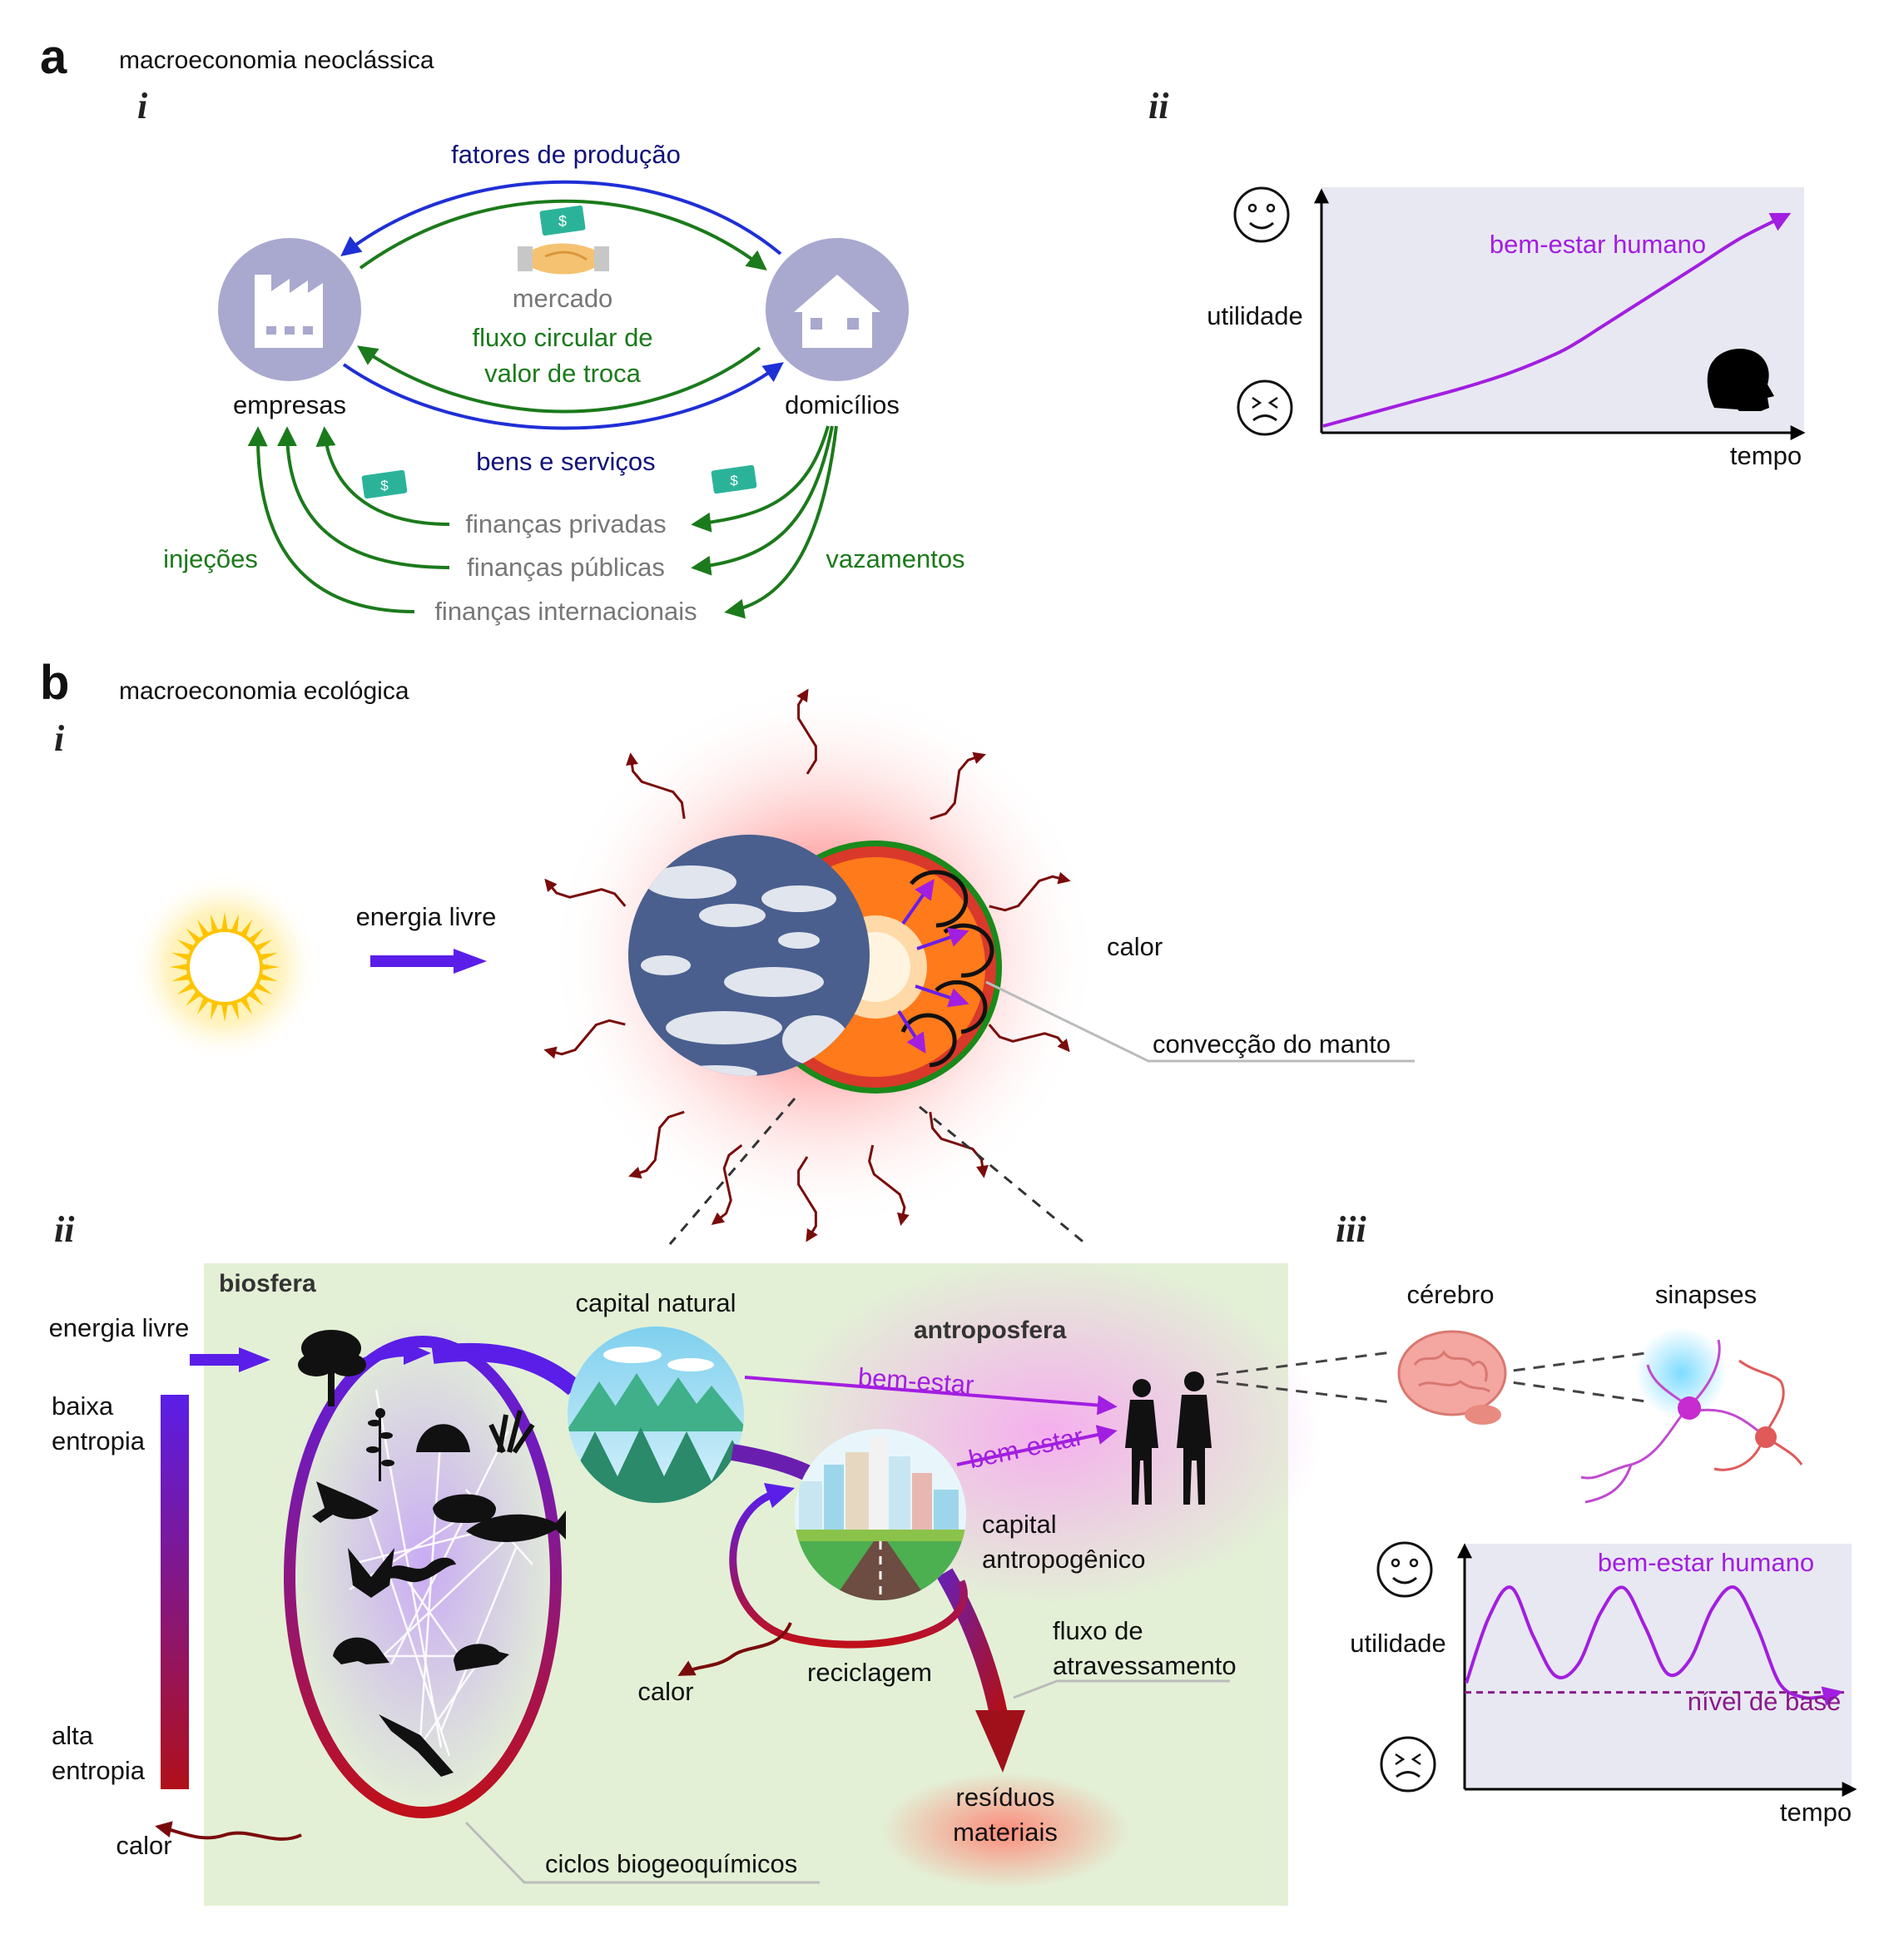 The width and height of the screenshot is (1904, 1954). Describe the element at coordinates (563, 299) in the screenshot. I see `market-label: mercado` at that location.